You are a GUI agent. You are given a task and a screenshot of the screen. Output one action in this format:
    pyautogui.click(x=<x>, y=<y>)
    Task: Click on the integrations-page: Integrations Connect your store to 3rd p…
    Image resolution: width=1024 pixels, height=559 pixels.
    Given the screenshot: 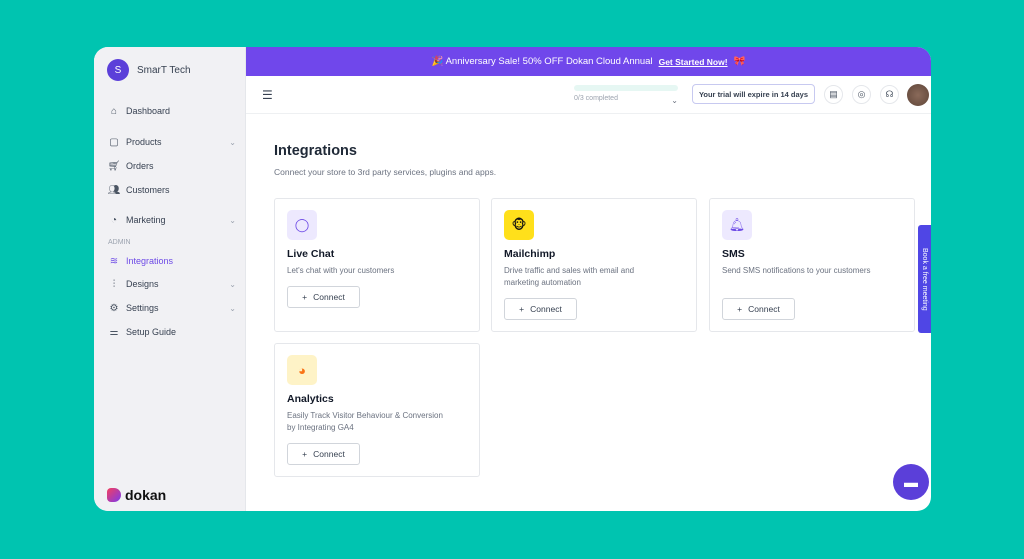 What is the action you would take?
    pyautogui.click(x=385, y=160)
    